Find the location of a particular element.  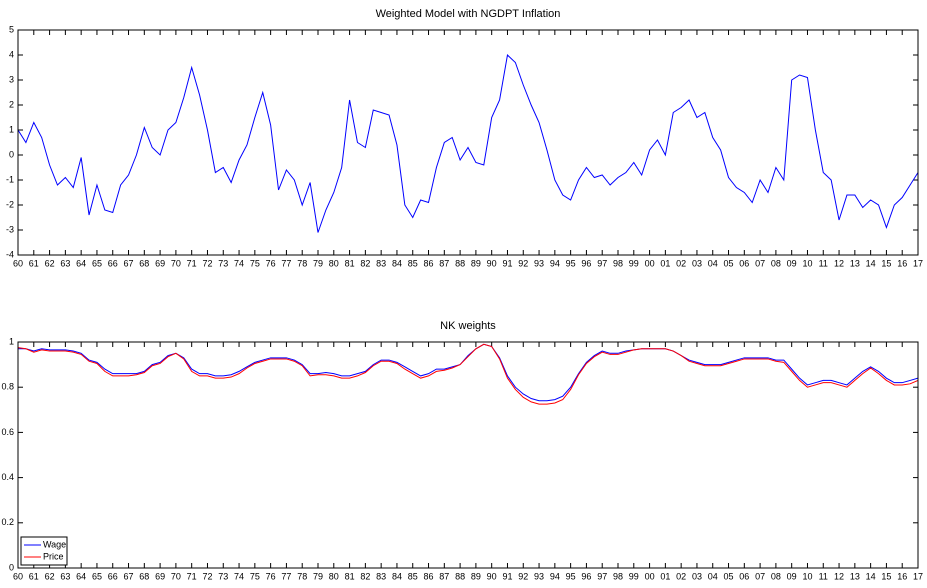

y-tick-label: -3 is located at coordinates (10, 229).